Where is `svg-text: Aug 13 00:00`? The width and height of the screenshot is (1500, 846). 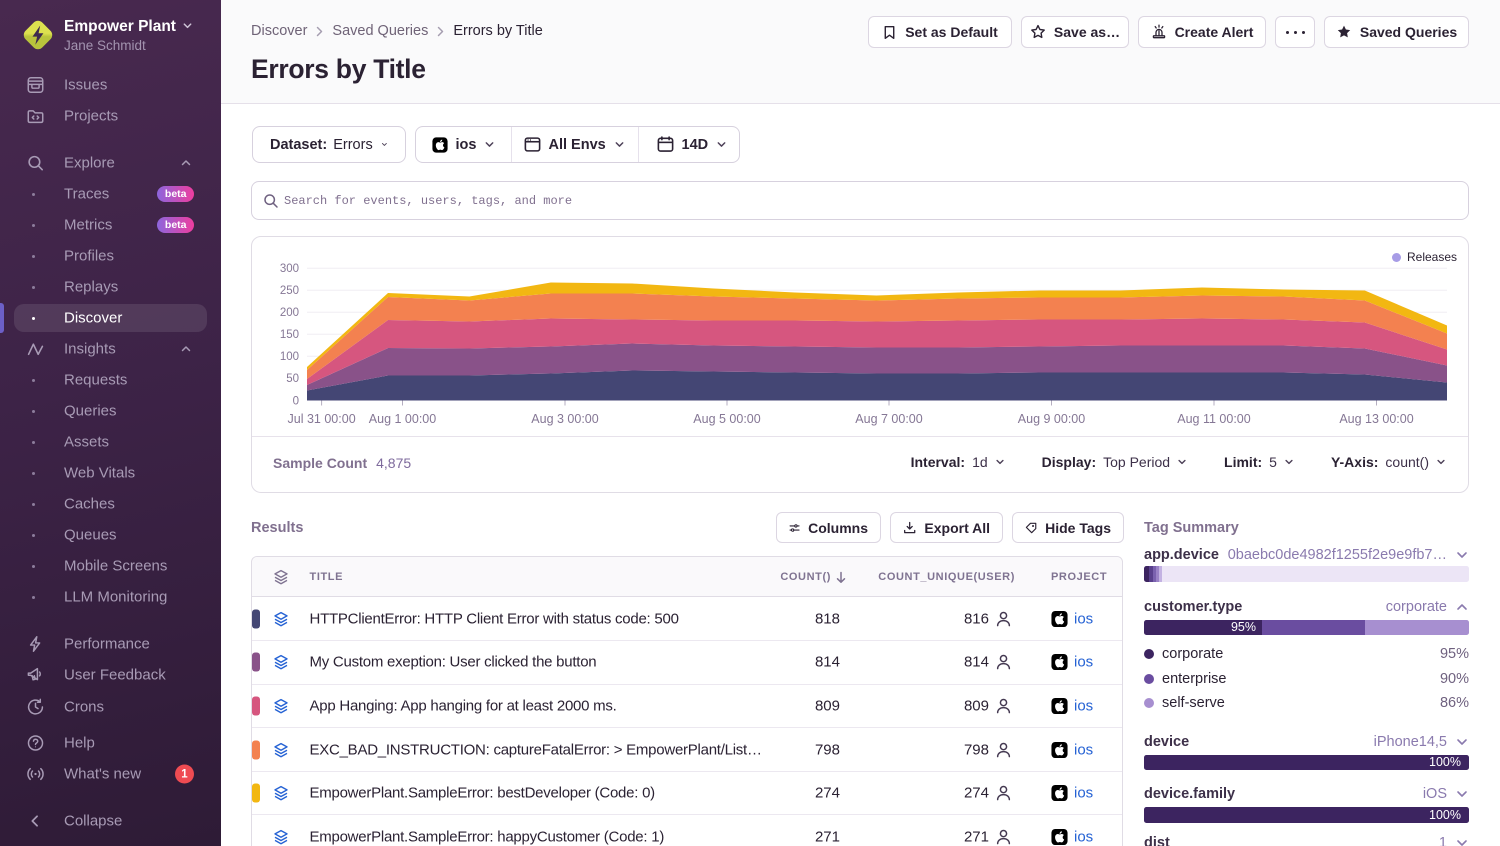 svg-text: Aug 13 00:00 is located at coordinates (1376, 419).